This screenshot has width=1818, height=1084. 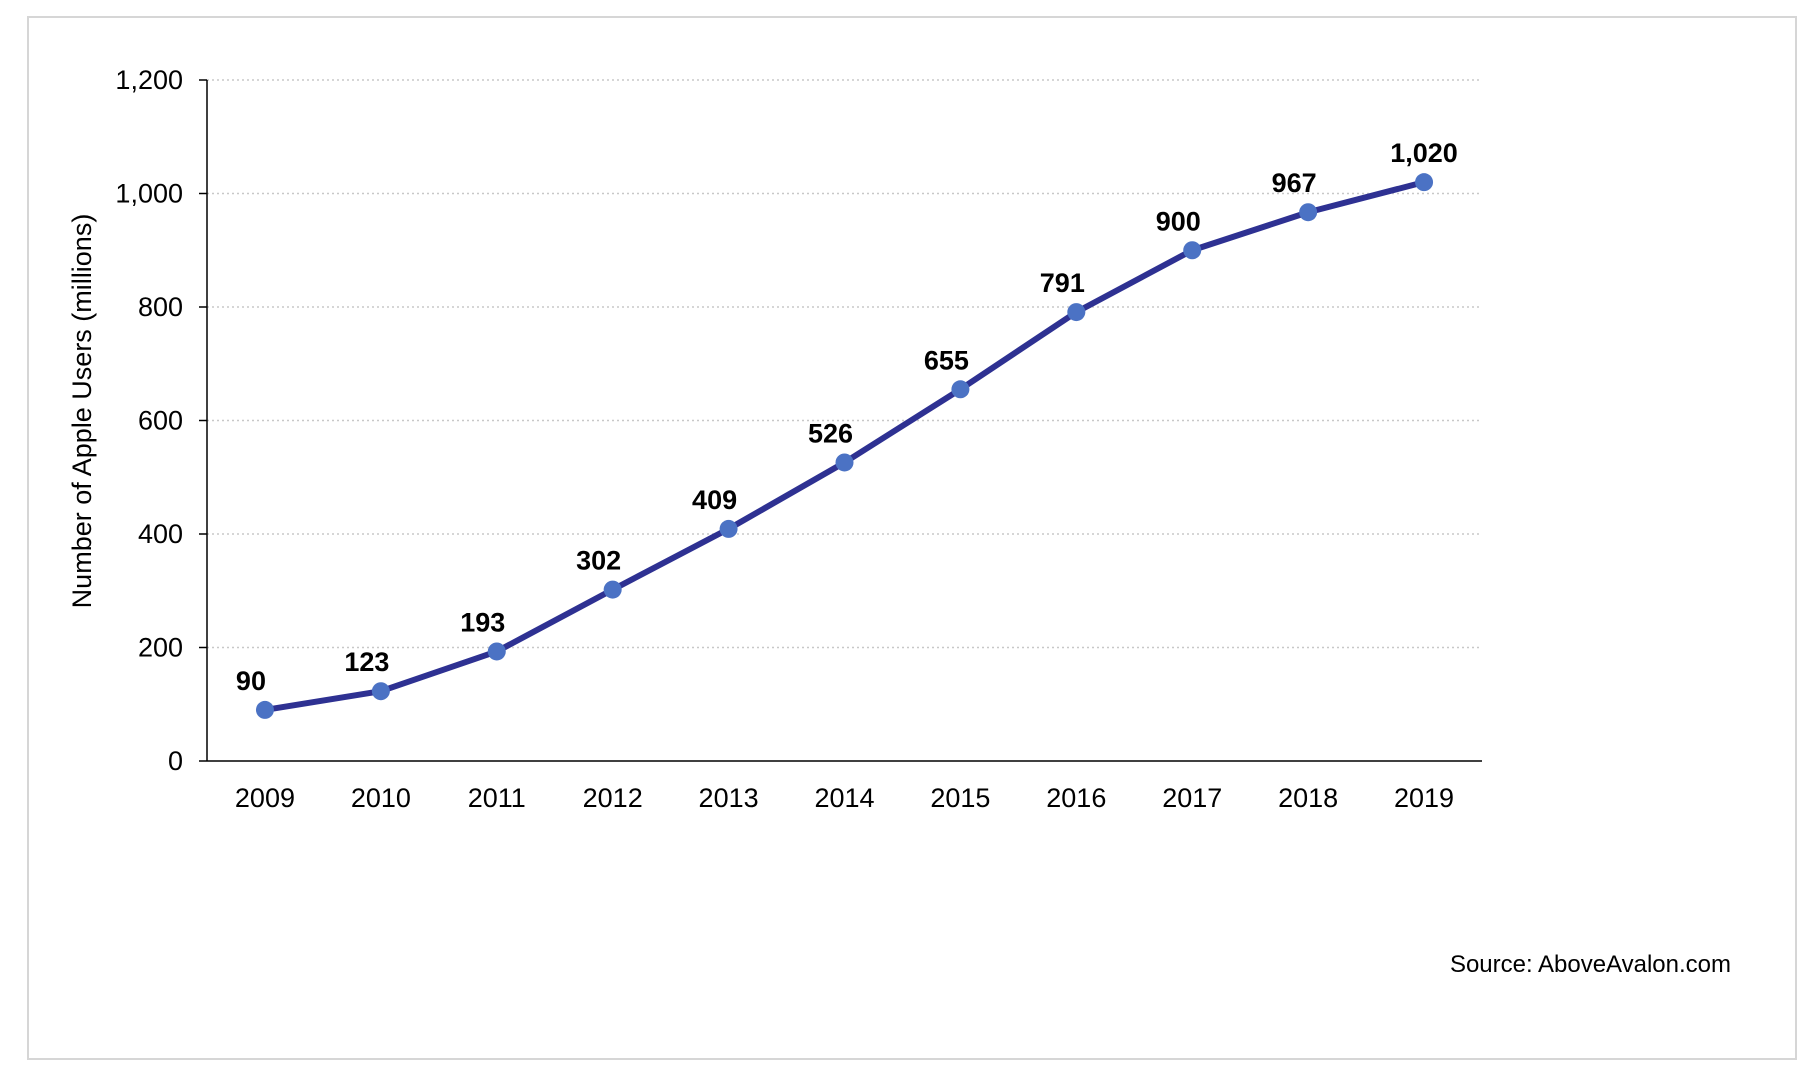 I want to click on data-label: 409, so click(x=714, y=500).